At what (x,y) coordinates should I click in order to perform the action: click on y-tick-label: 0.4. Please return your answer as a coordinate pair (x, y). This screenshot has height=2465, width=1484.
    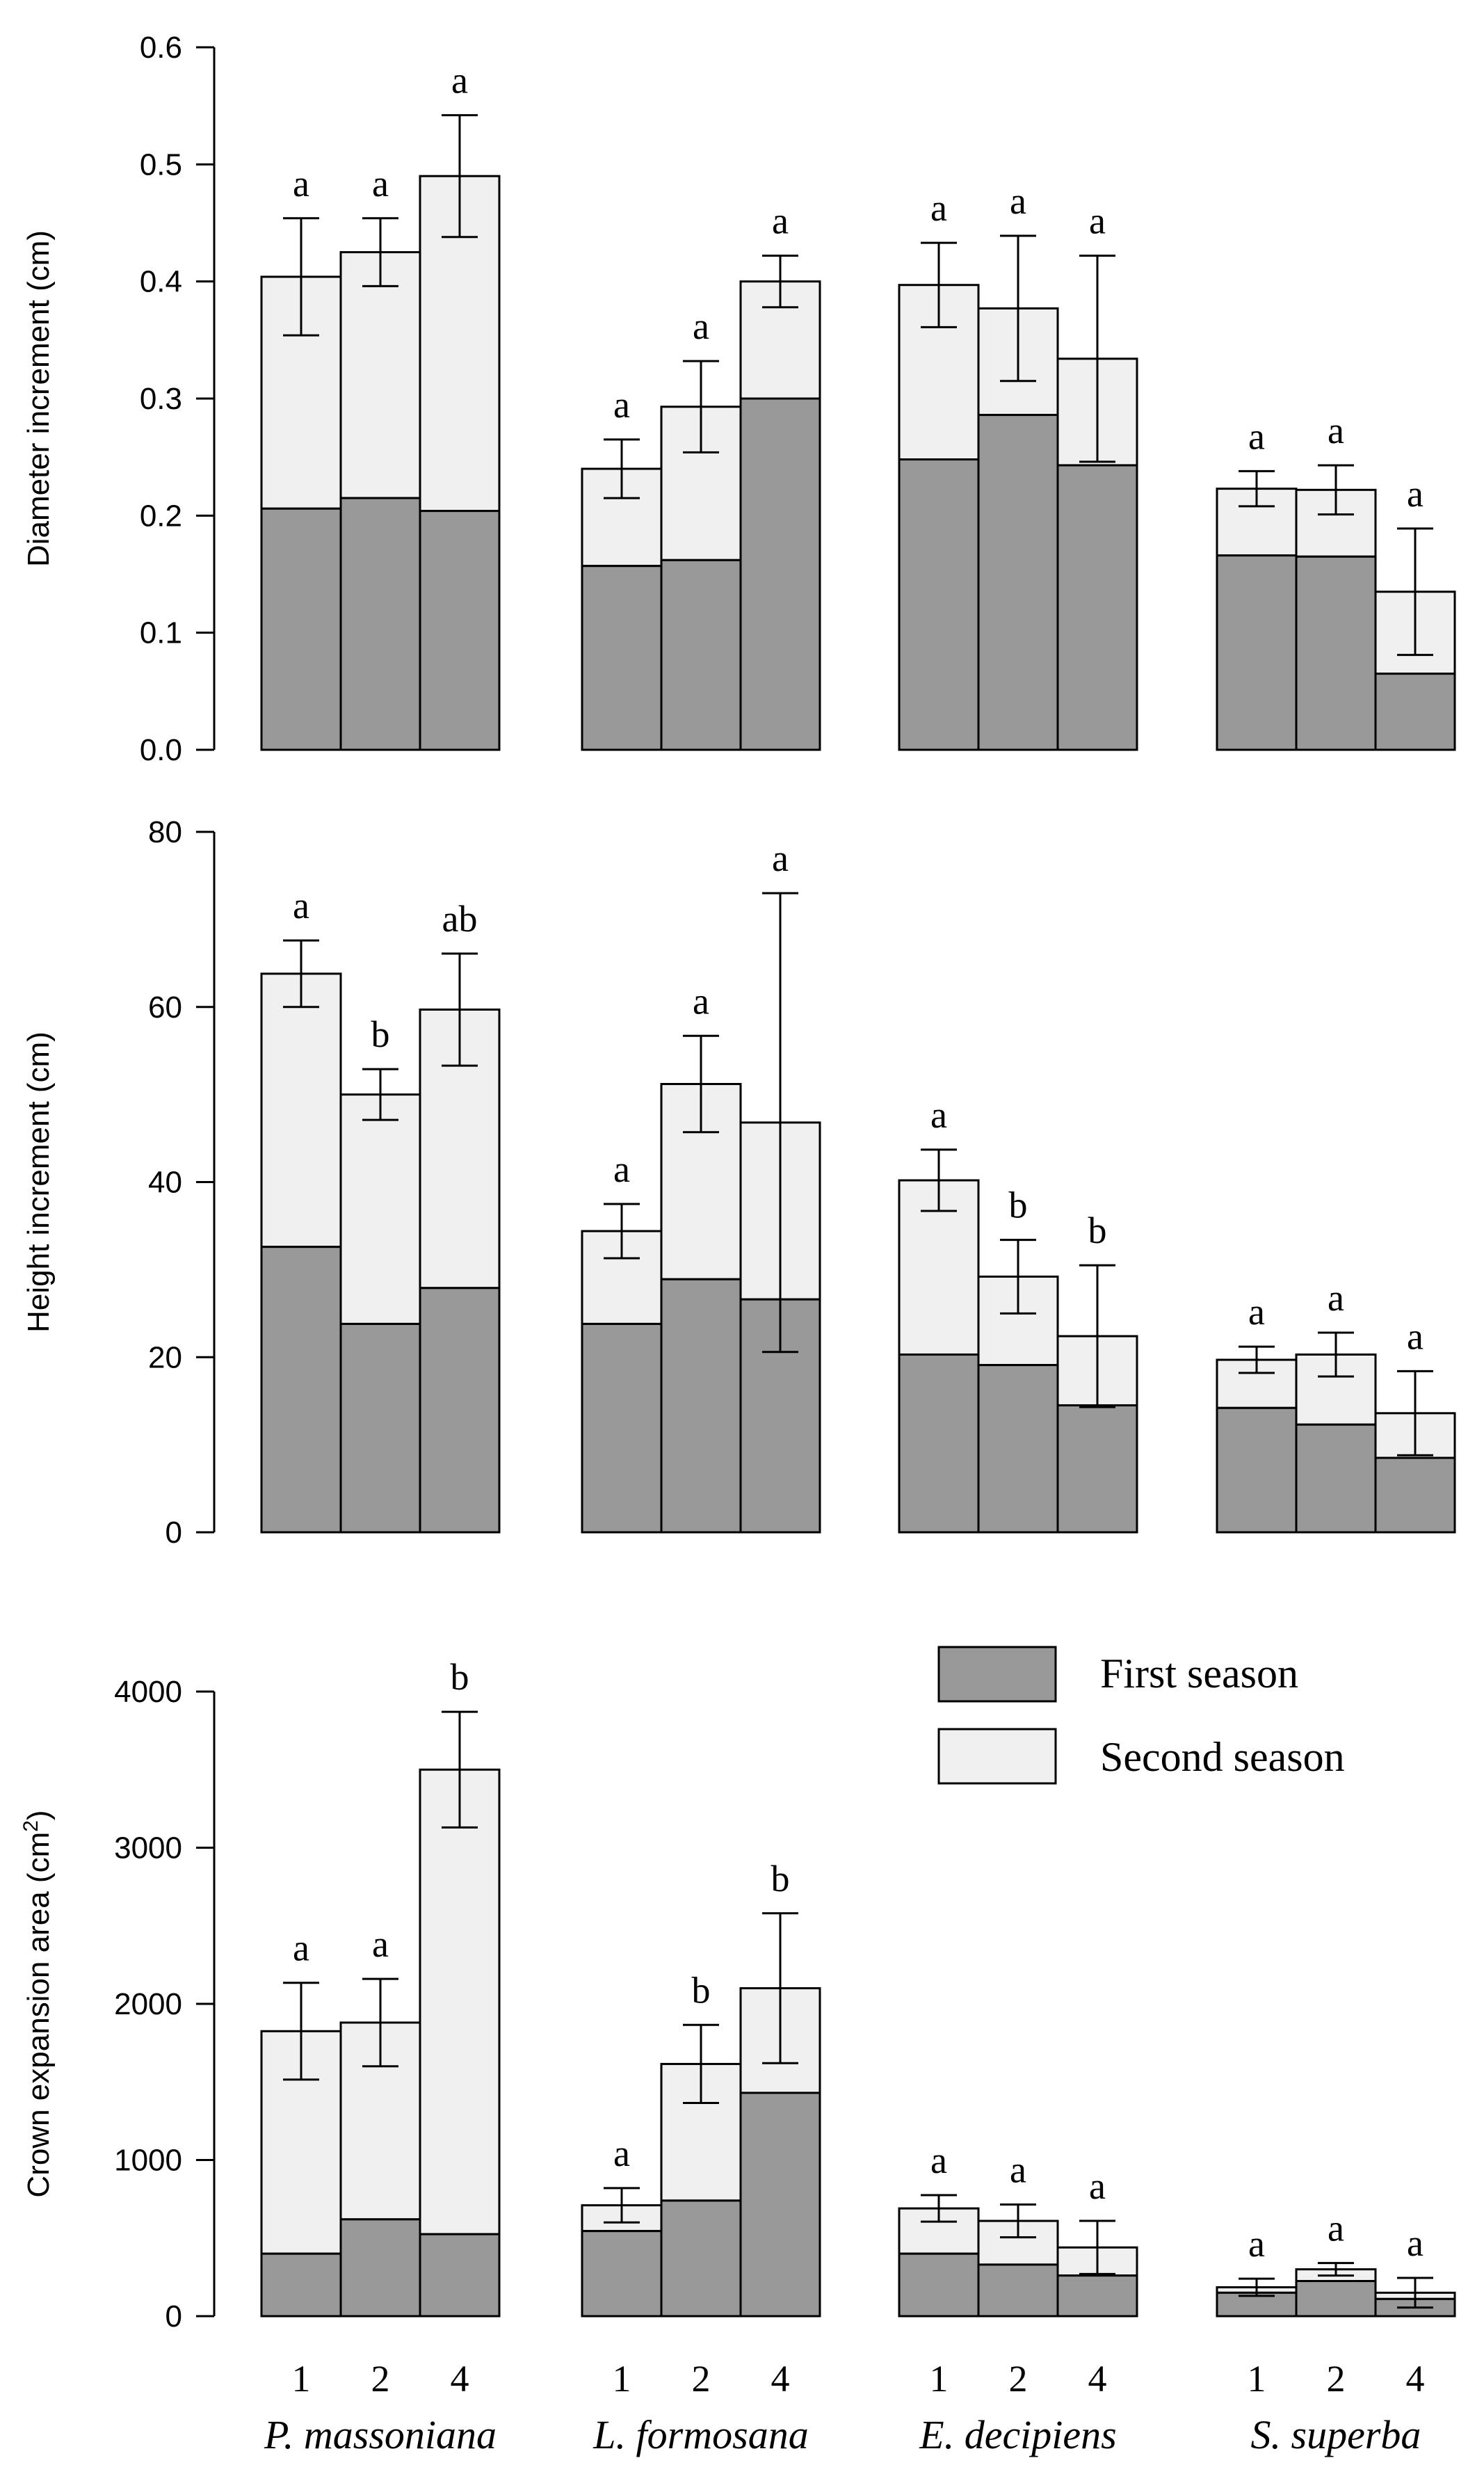
    Looking at the image, I should click on (161, 282).